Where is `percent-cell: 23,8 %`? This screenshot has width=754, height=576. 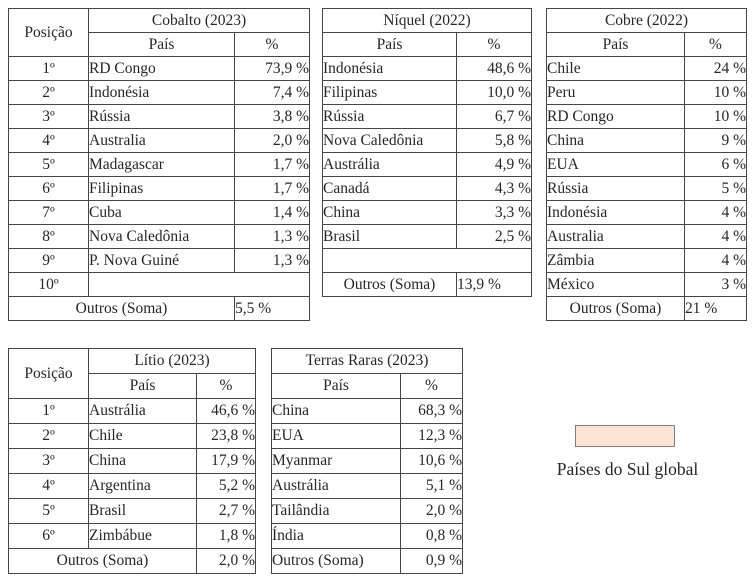 percent-cell: 23,8 % is located at coordinates (226, 436).